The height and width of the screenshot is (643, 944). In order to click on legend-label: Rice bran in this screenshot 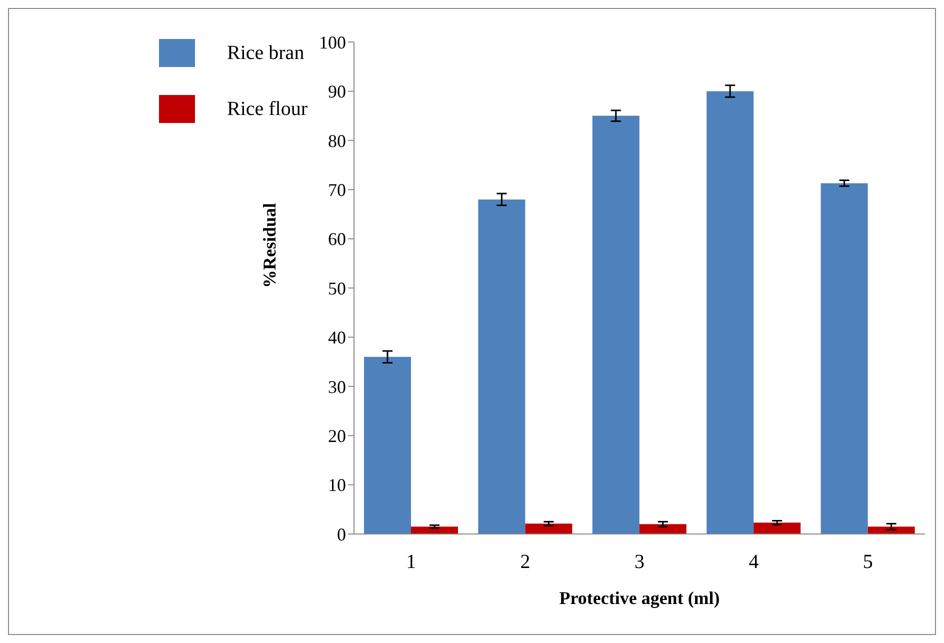, I will do `click(265, 53)`.